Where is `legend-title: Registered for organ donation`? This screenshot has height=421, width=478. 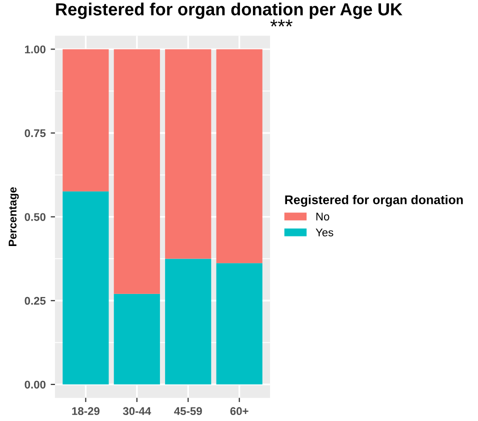 legend-title: Registered for organ donation is located at coordinates (374, 201).